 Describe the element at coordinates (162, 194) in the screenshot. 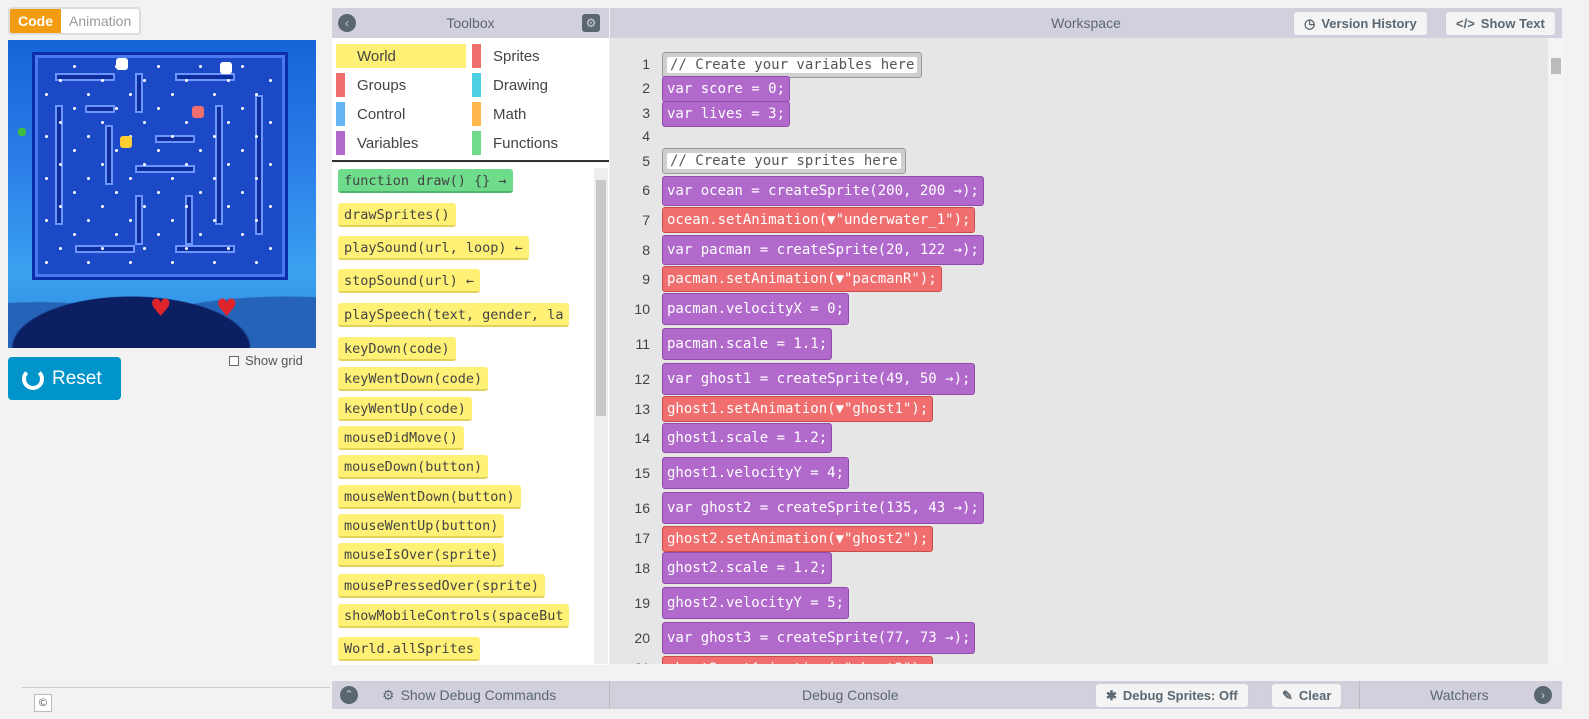

I see `game-stage: ♥ ♥` at that location.